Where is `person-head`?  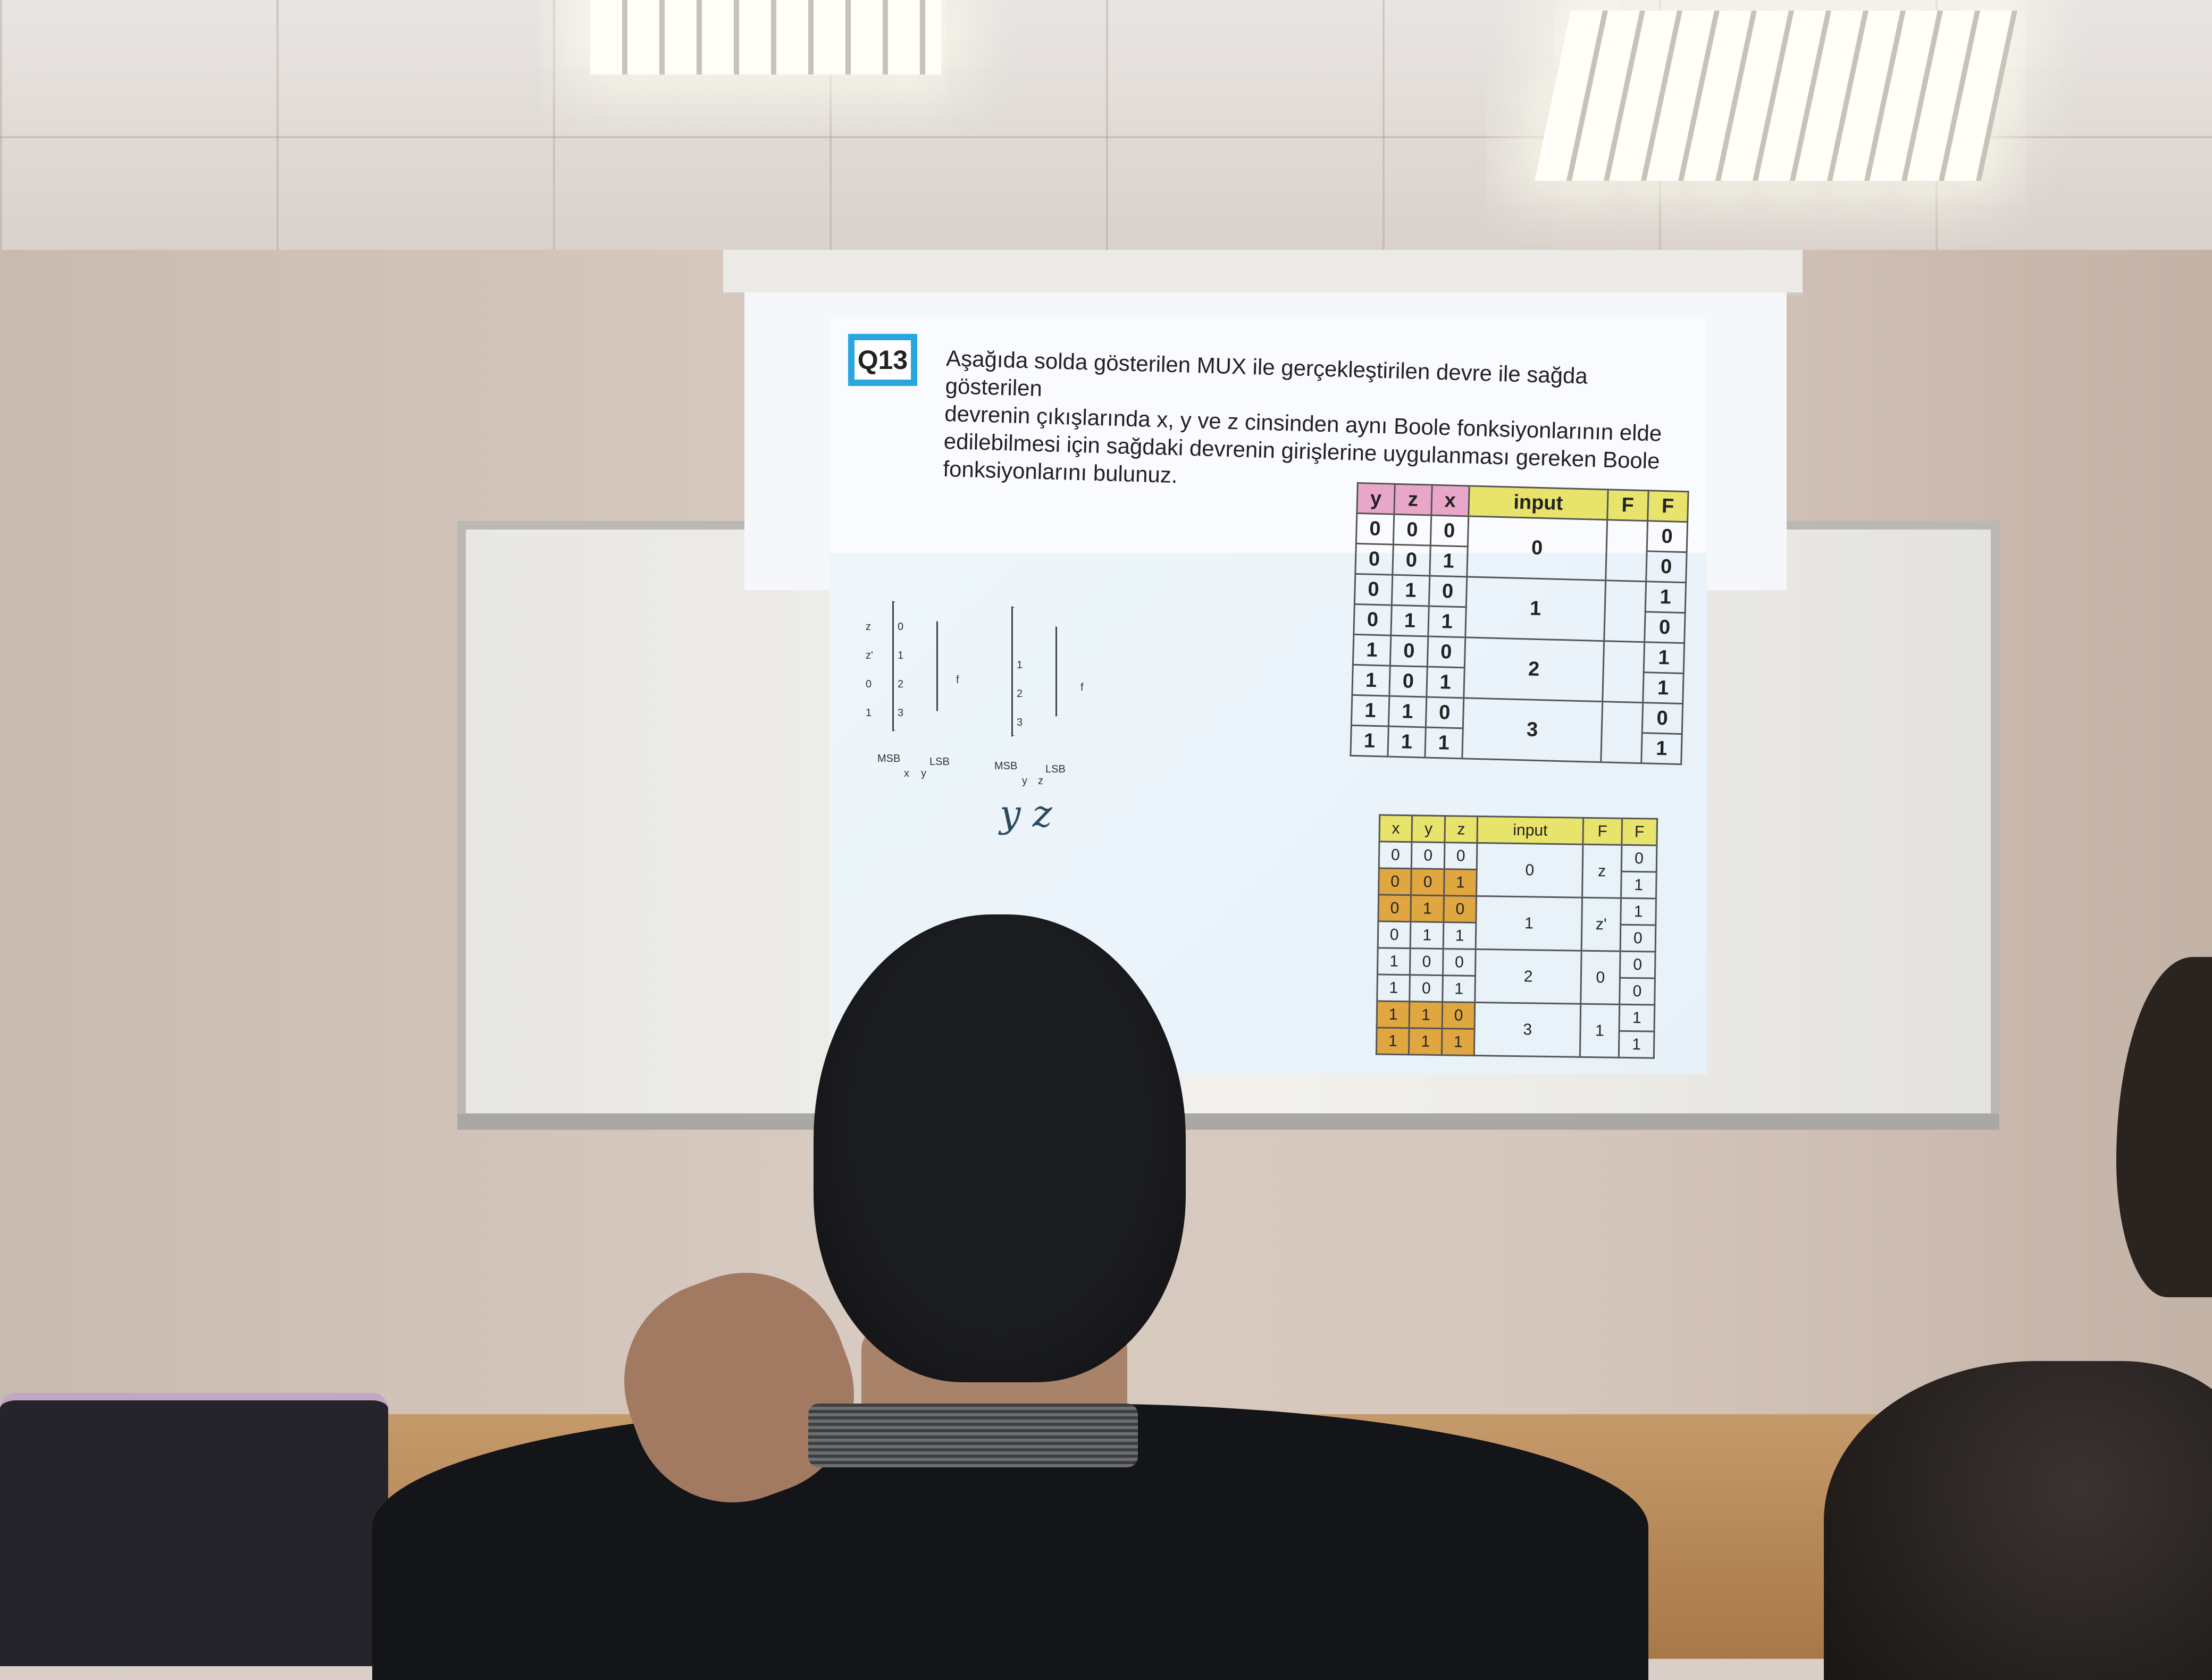
person-head is located at coordinates (1000, 1148).